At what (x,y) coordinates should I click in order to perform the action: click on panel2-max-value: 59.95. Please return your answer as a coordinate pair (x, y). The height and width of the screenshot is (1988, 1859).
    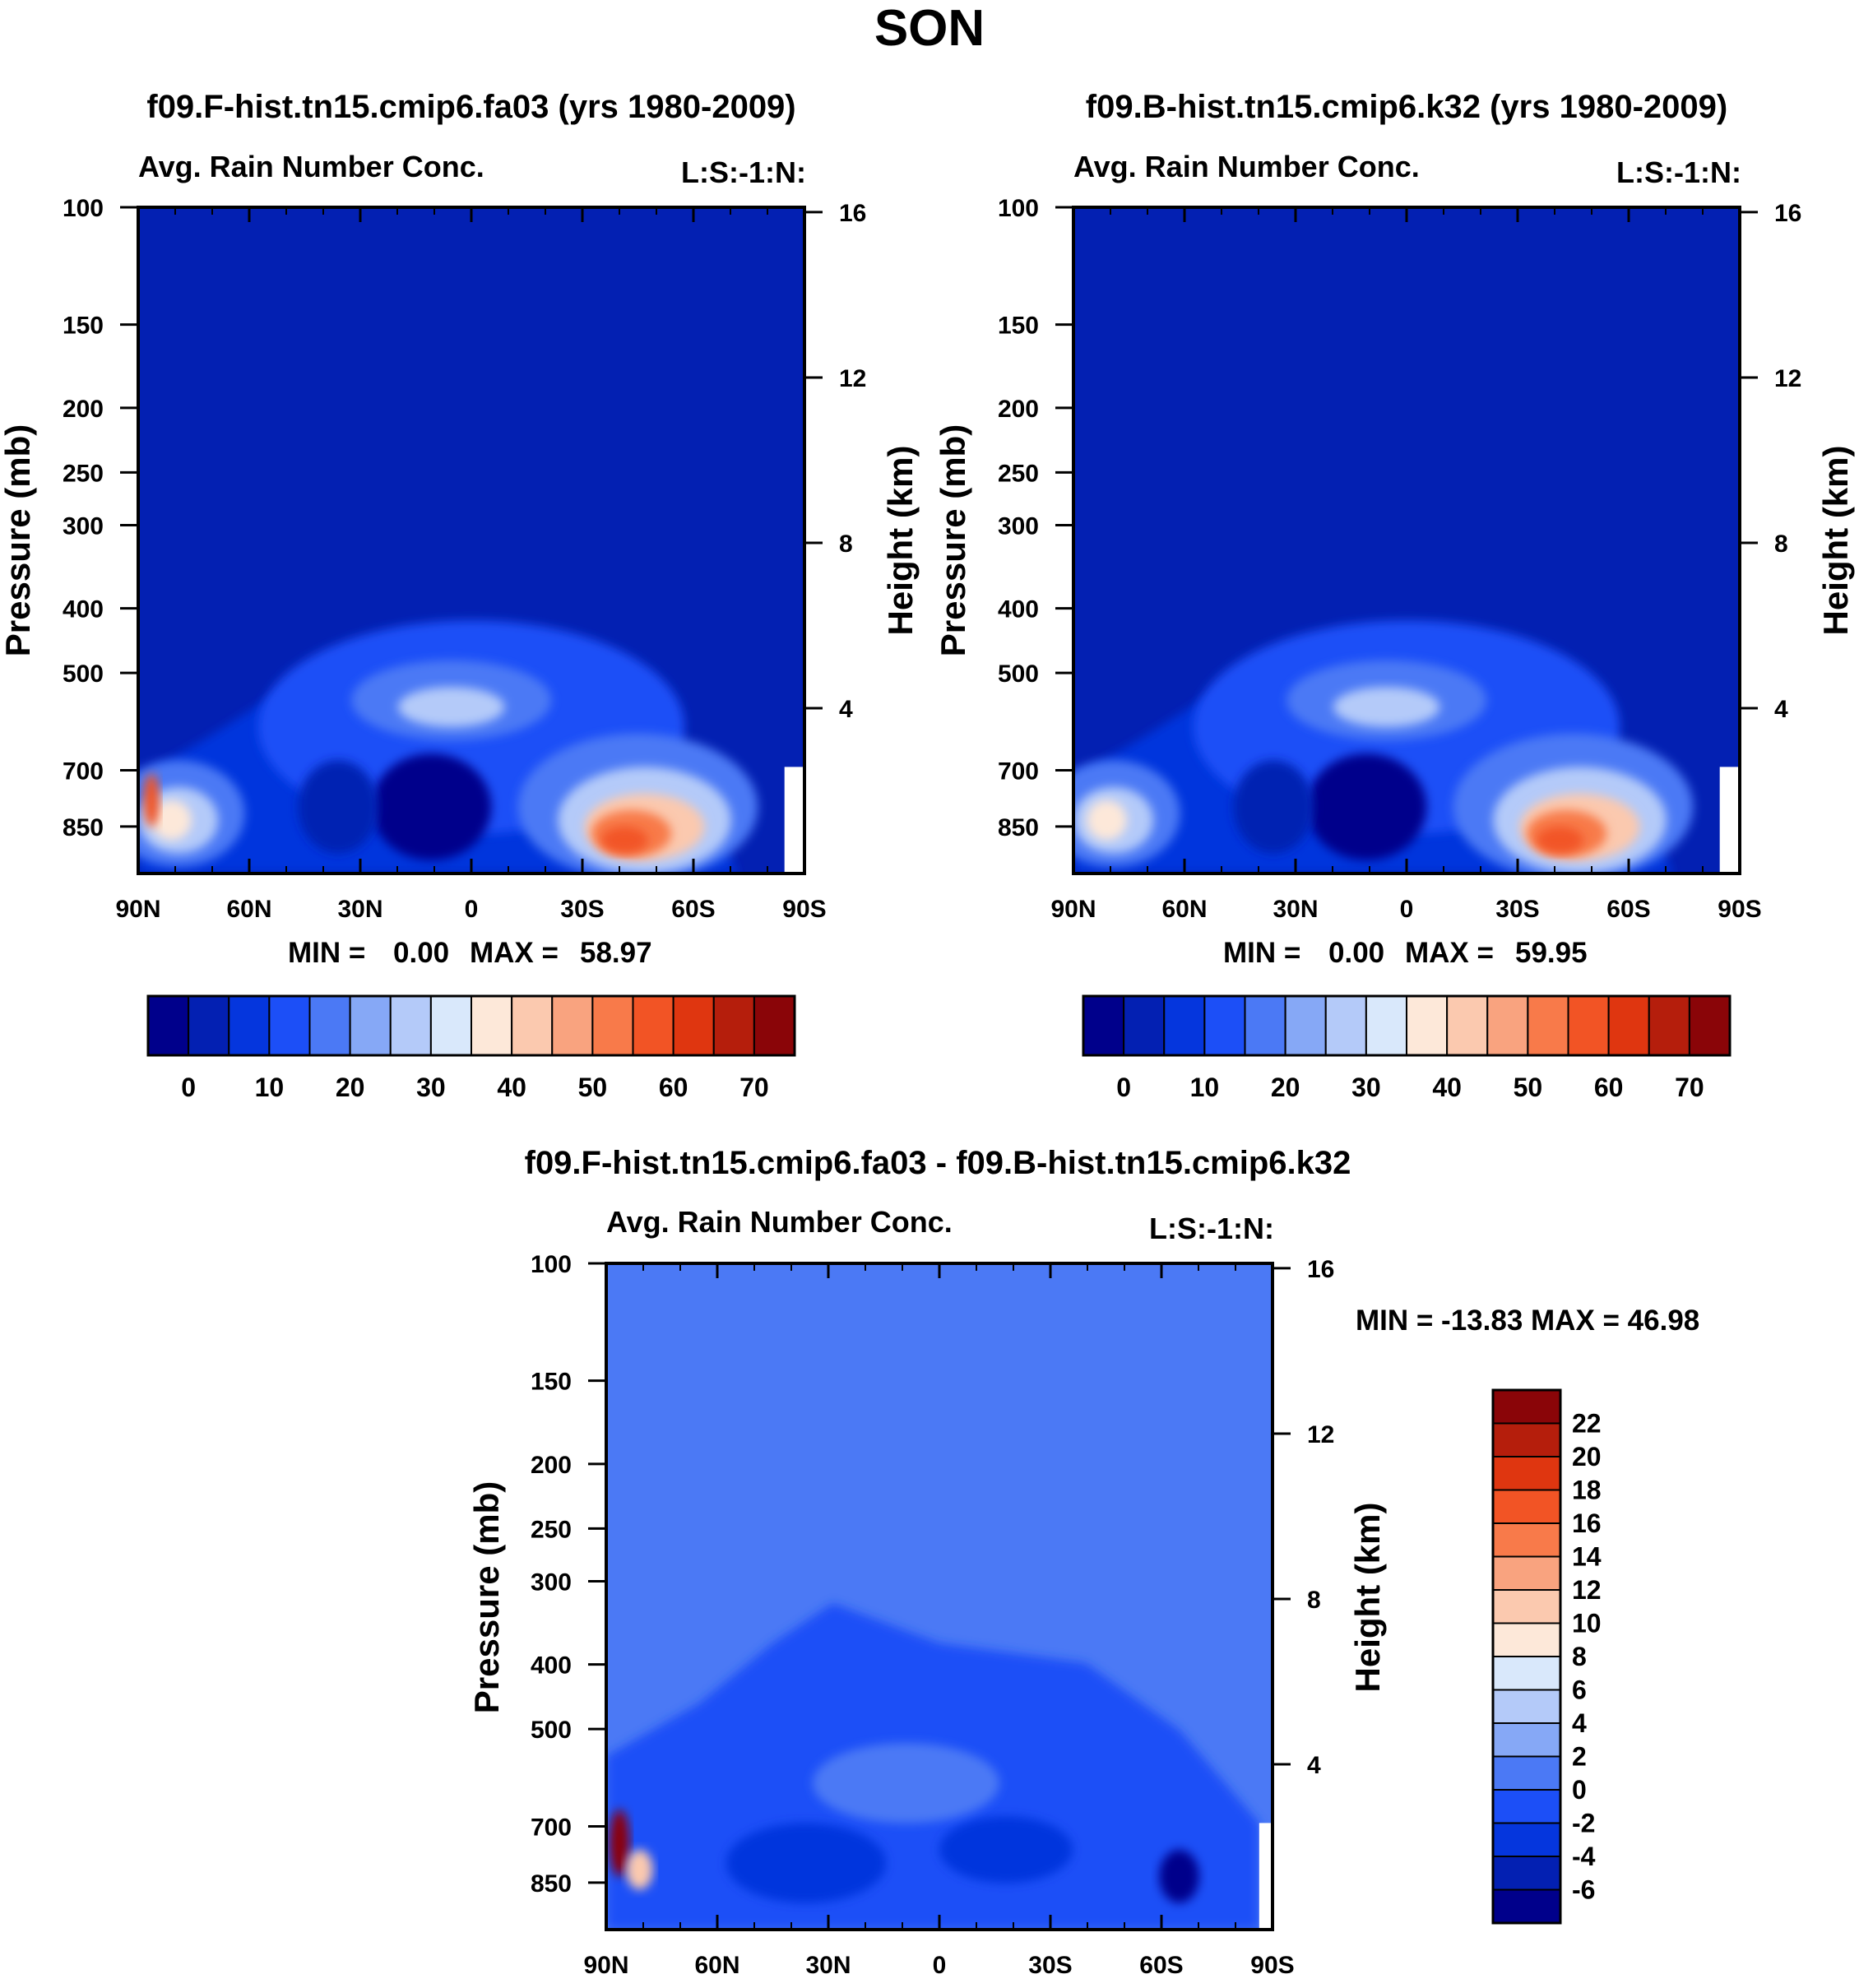
    Looking at the image, I should click on (1551, 953).